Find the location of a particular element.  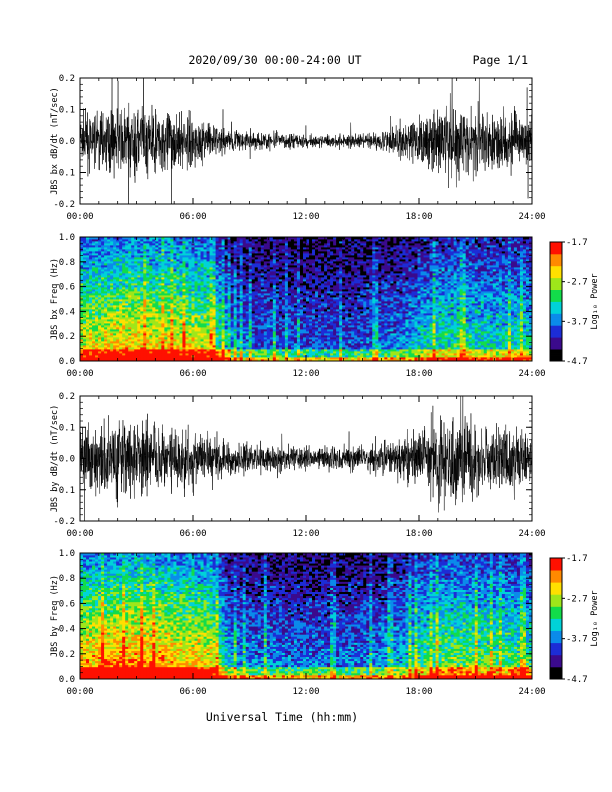

data-trace is located at coordinates (306, 141).